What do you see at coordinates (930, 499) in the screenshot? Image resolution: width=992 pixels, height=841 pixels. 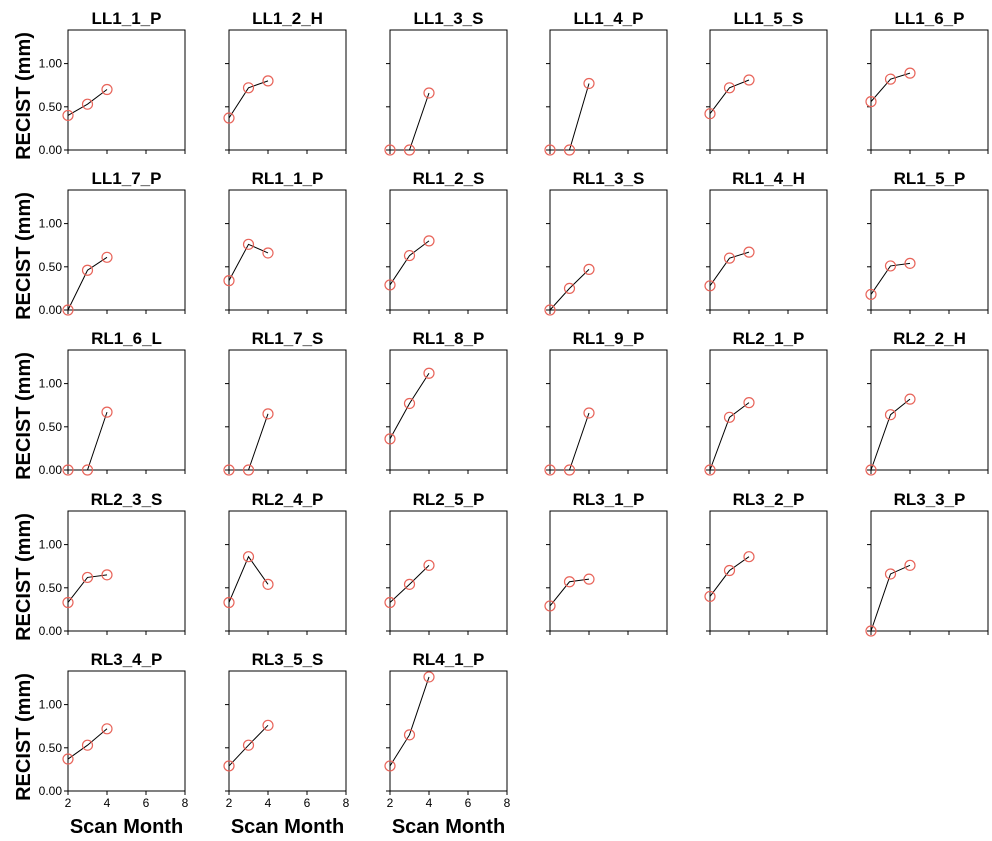 I see `panel-title: RL3_3_P` at bounding box center [930, 499].